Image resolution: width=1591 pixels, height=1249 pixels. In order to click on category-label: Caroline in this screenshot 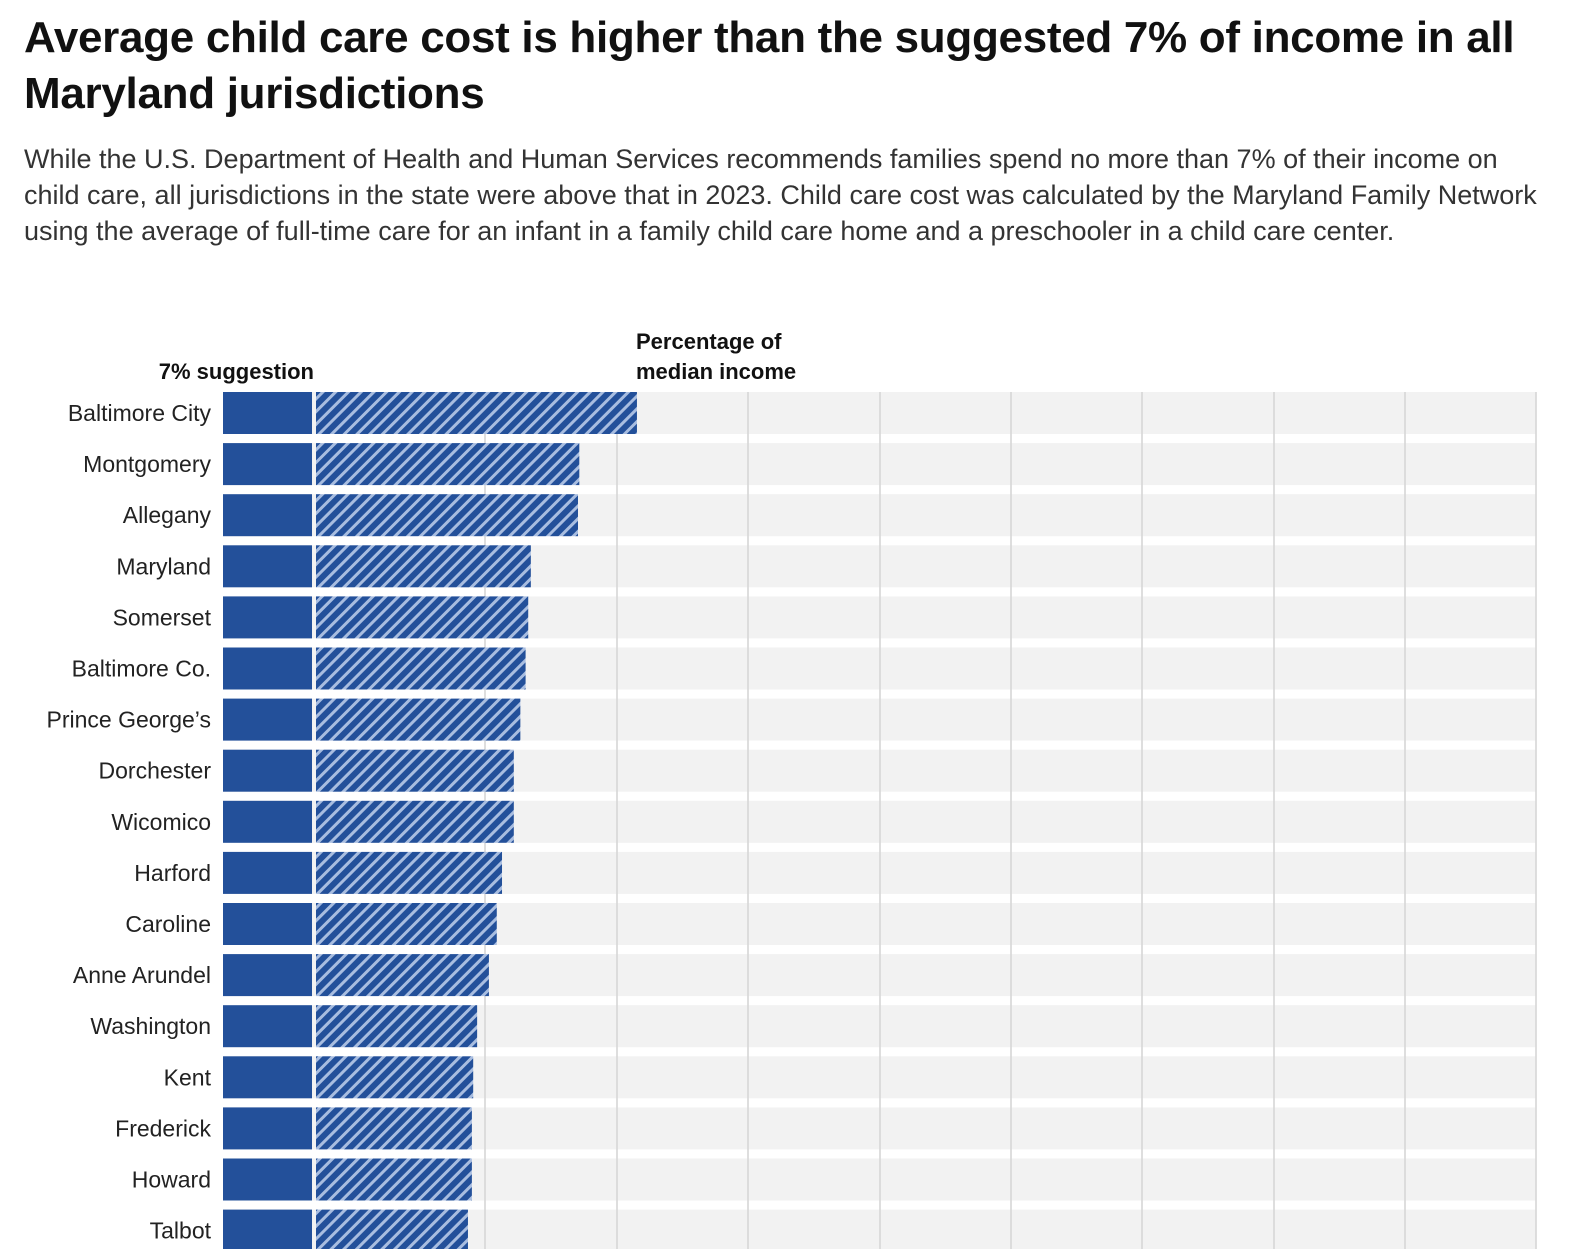, I will do `click(168, 924)`.